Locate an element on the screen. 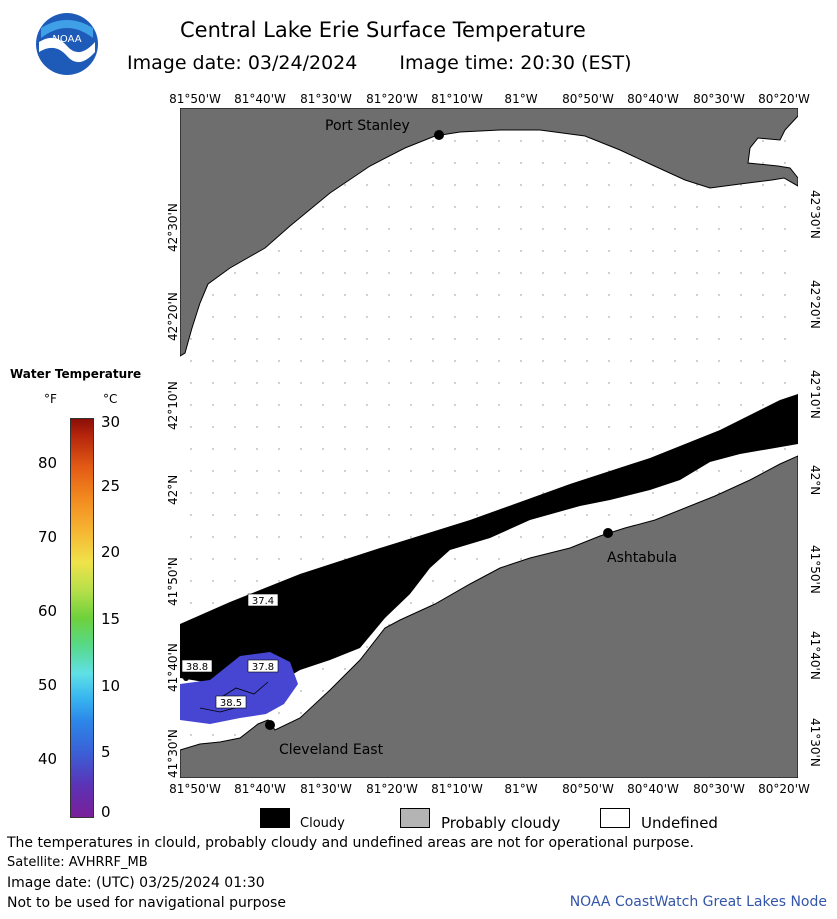 Image resolution: width=837 pixels, height=919 pixels. isotherm-line is located at coordinates (244, 690).